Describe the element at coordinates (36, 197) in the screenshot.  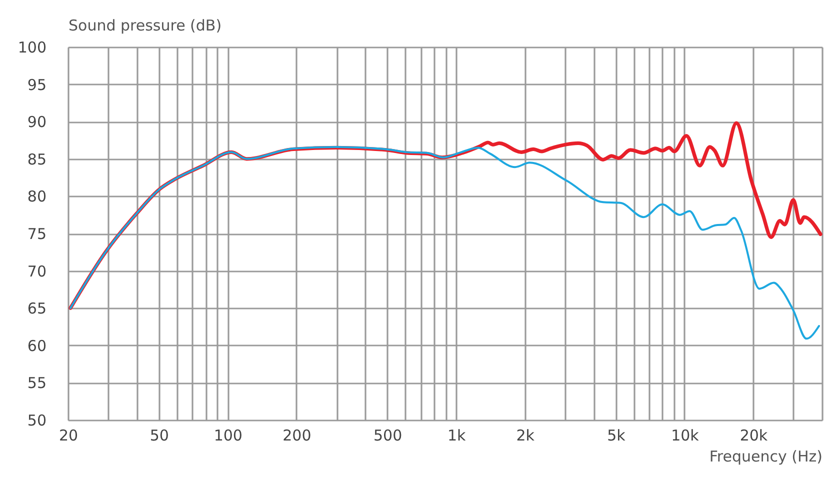
I see `y-tick-label: 80` at that location.